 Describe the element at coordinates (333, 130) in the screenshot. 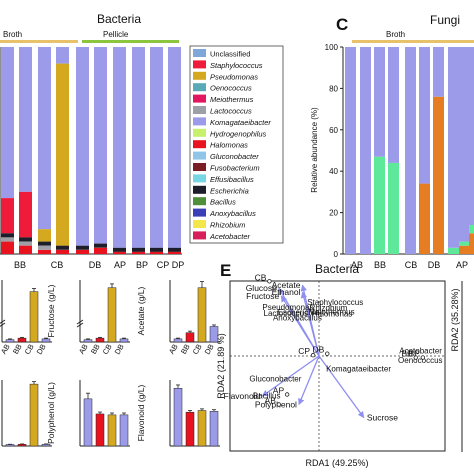

I see `fungi-y-tick-label: 60` at that location.